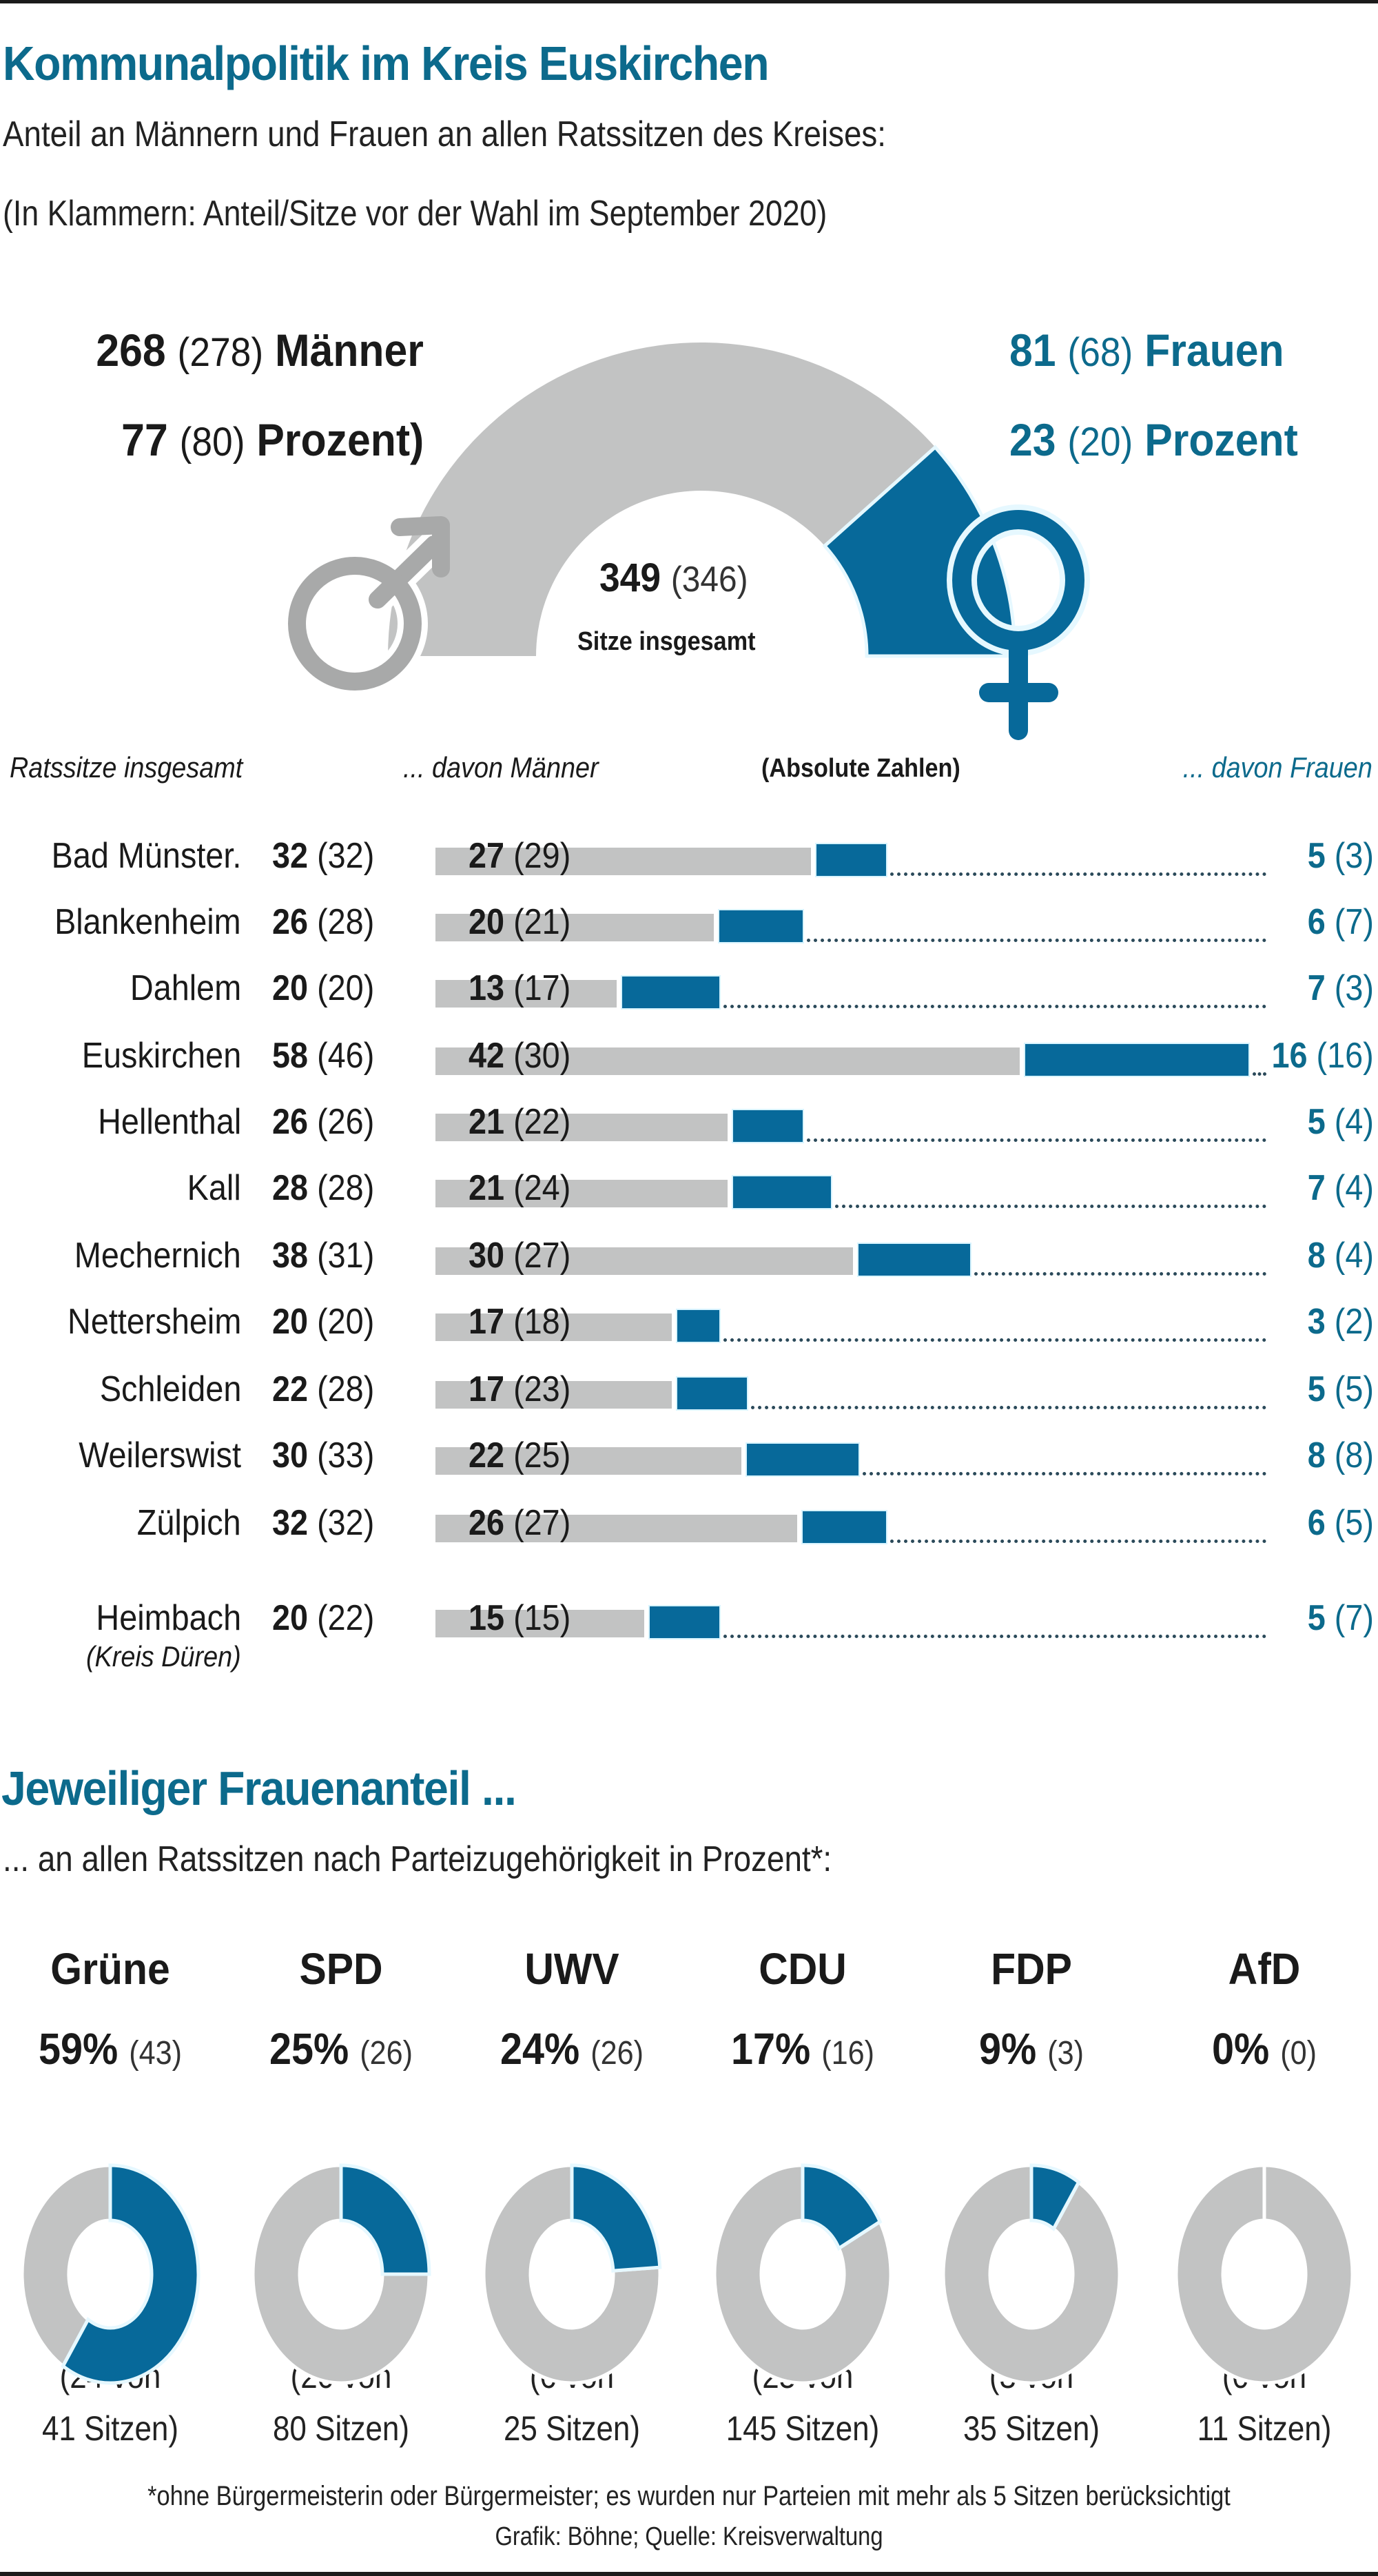 Image resolution: width=1378 pixels, height=2576 pixels. I want to click on donut-men-segment, so click(66, 2266).